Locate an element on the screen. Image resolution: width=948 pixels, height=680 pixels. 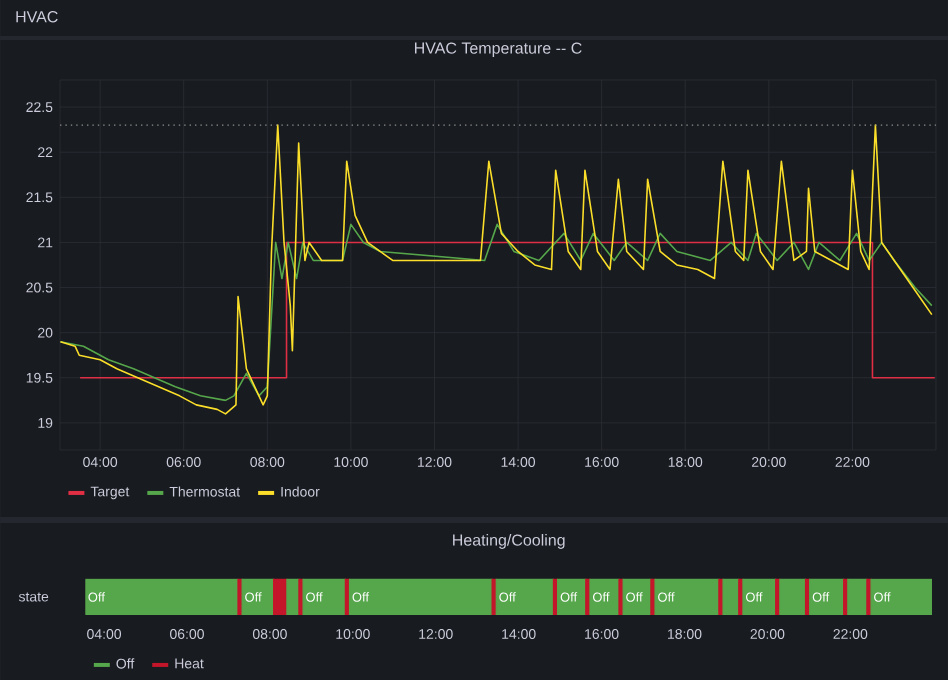
chart-title: Heating/Cooling is located at coordinates (509, 541).